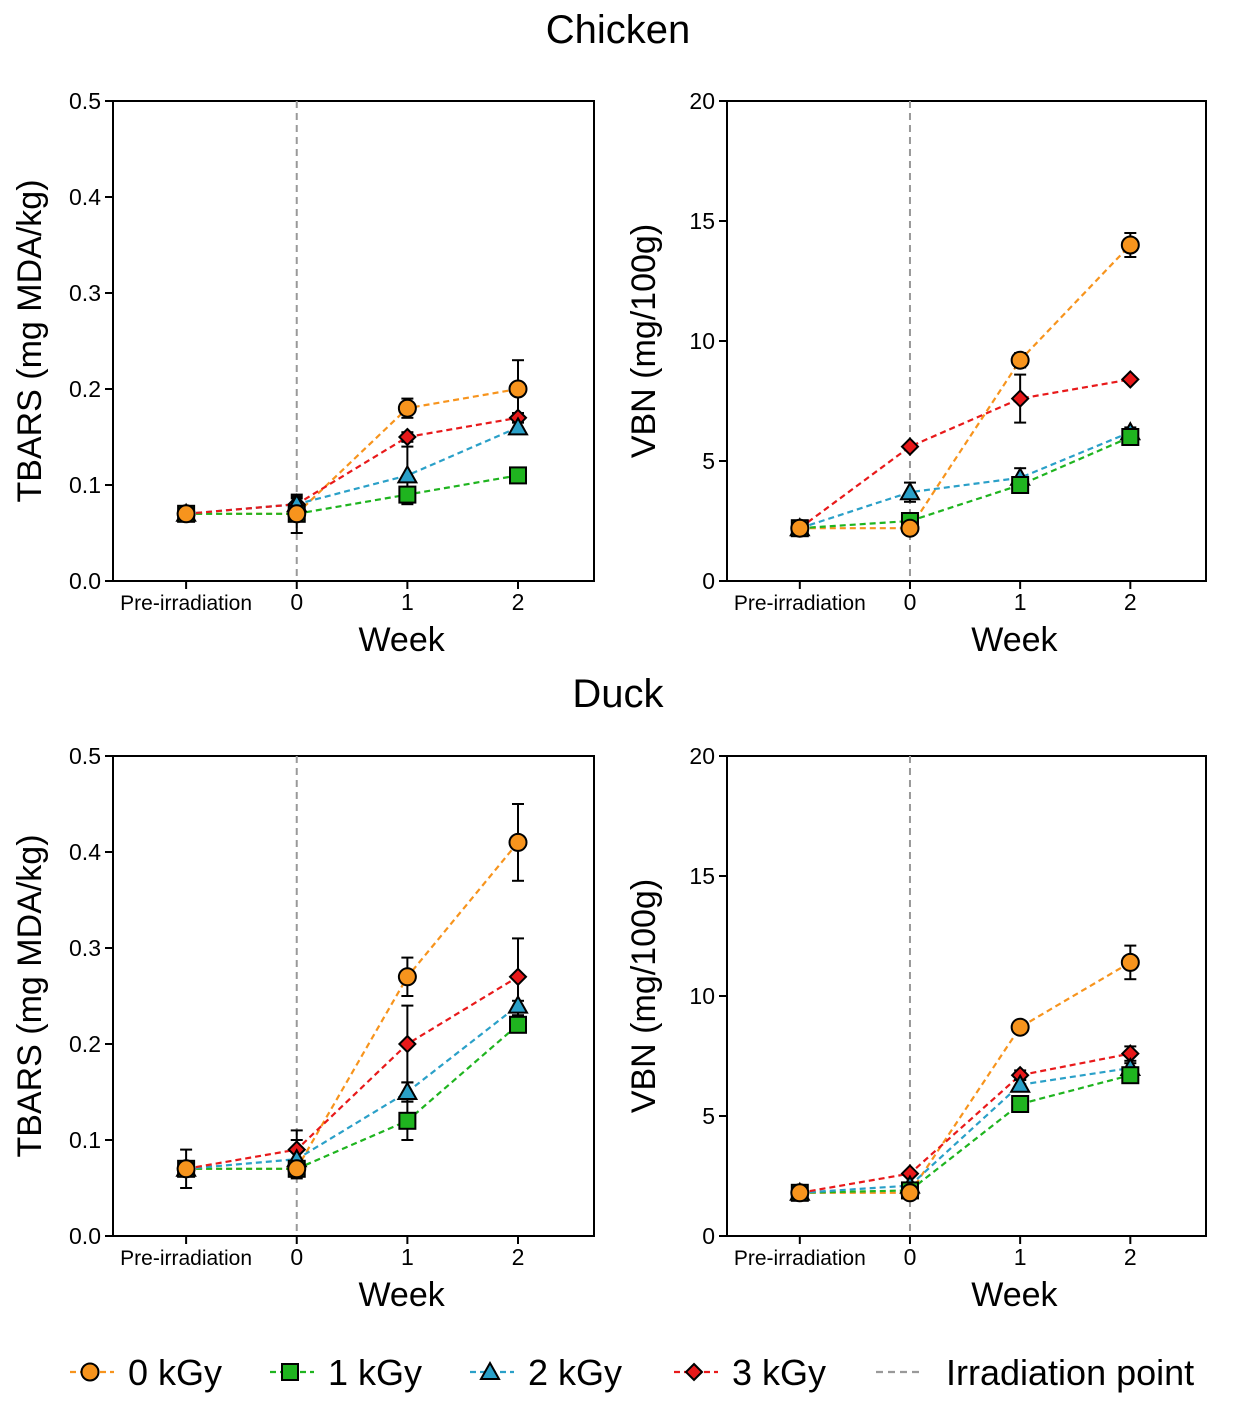  Describe the element at coordinates (618, 30) in the screenshot. I see `section-title-chicken: Chicken` at that location.